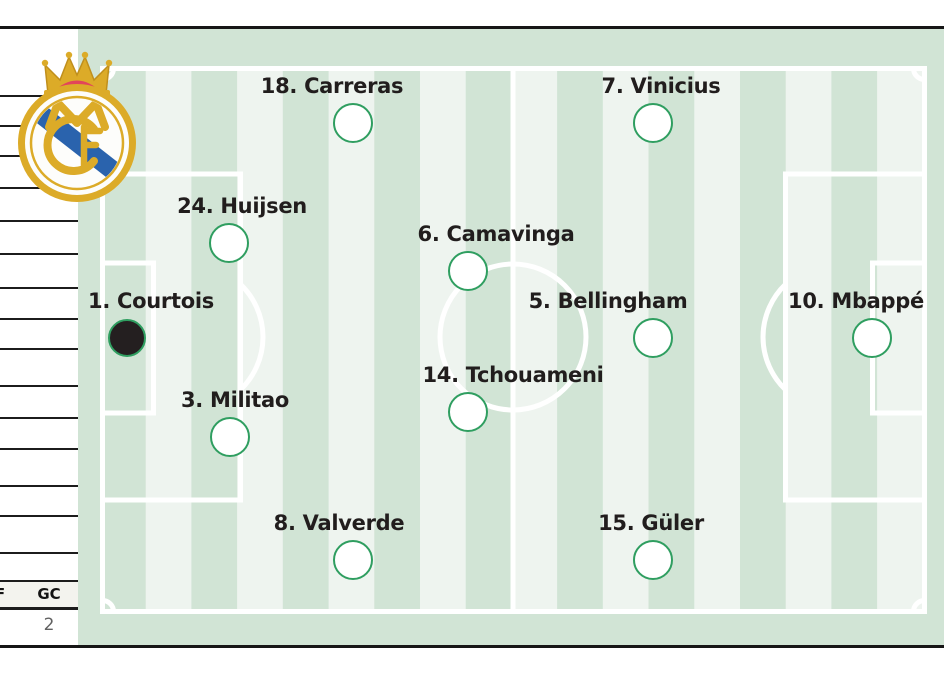  What do you see at coordinates (856, 301) in the screenshot?
I see `player-label: 10. Mbappé` at bounding box center [856, 301].